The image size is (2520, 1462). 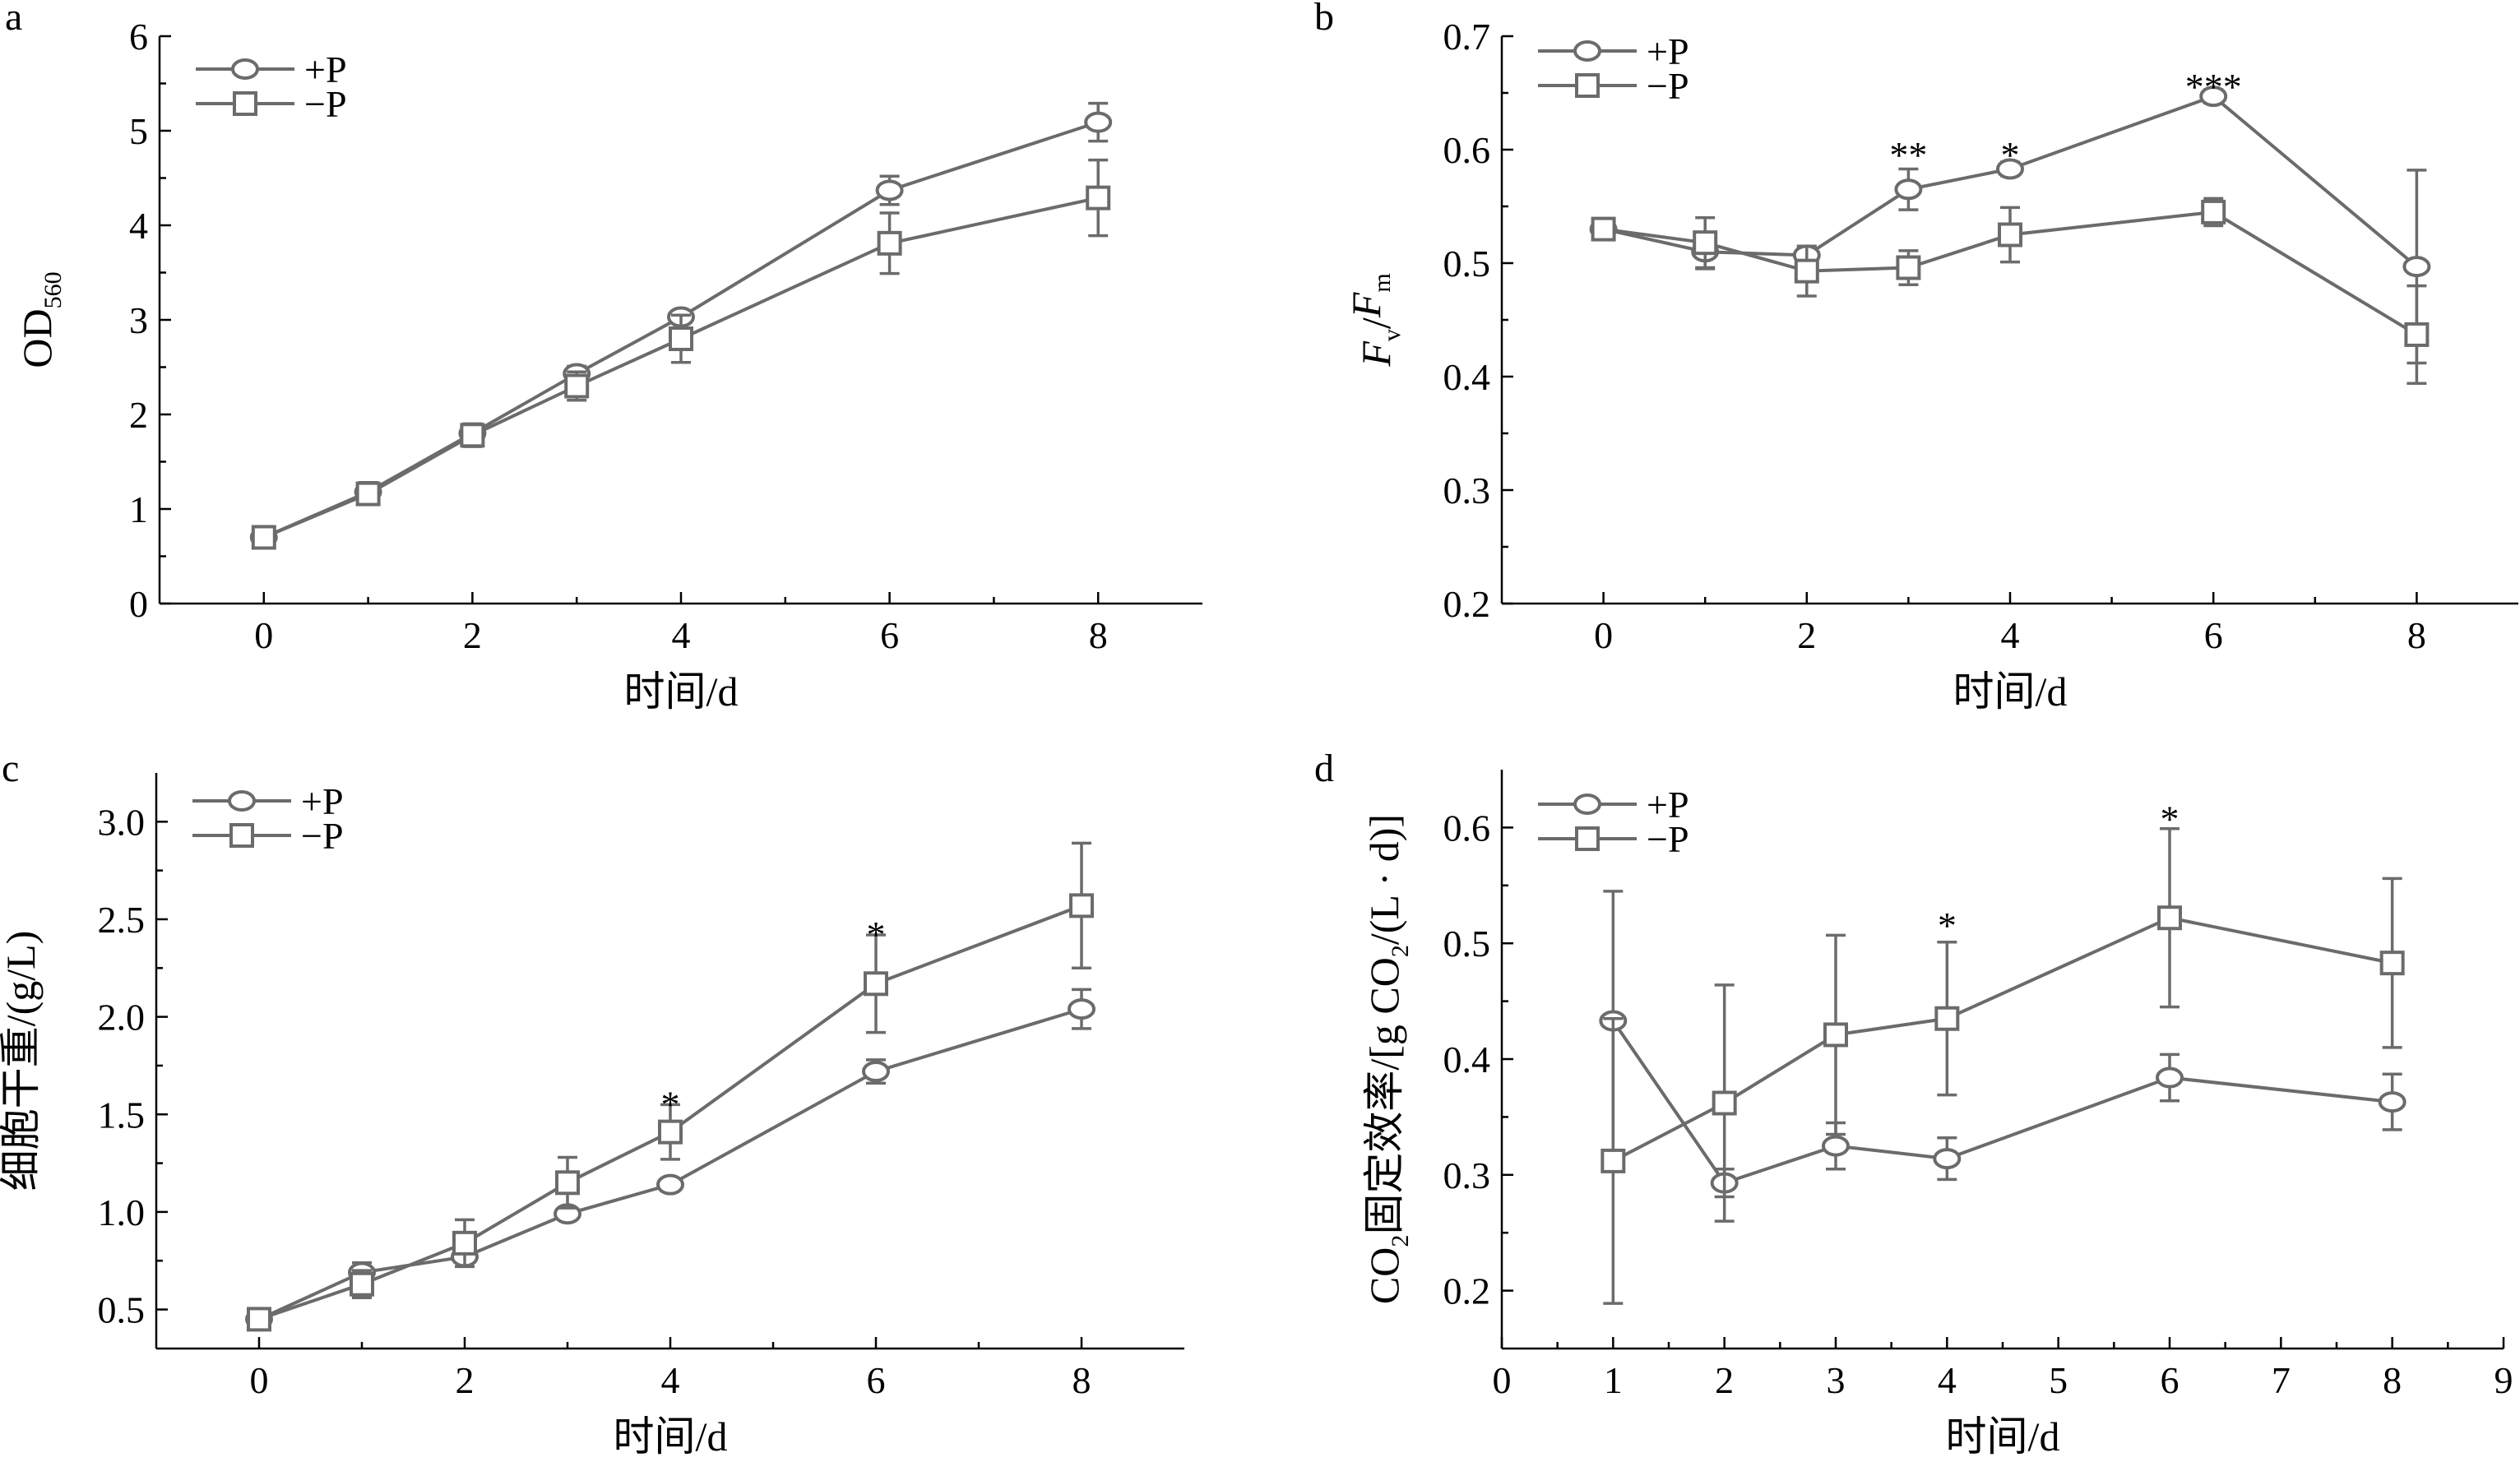 I want to click on y-tick-label: 0.2, so click(x=1467, y=604).